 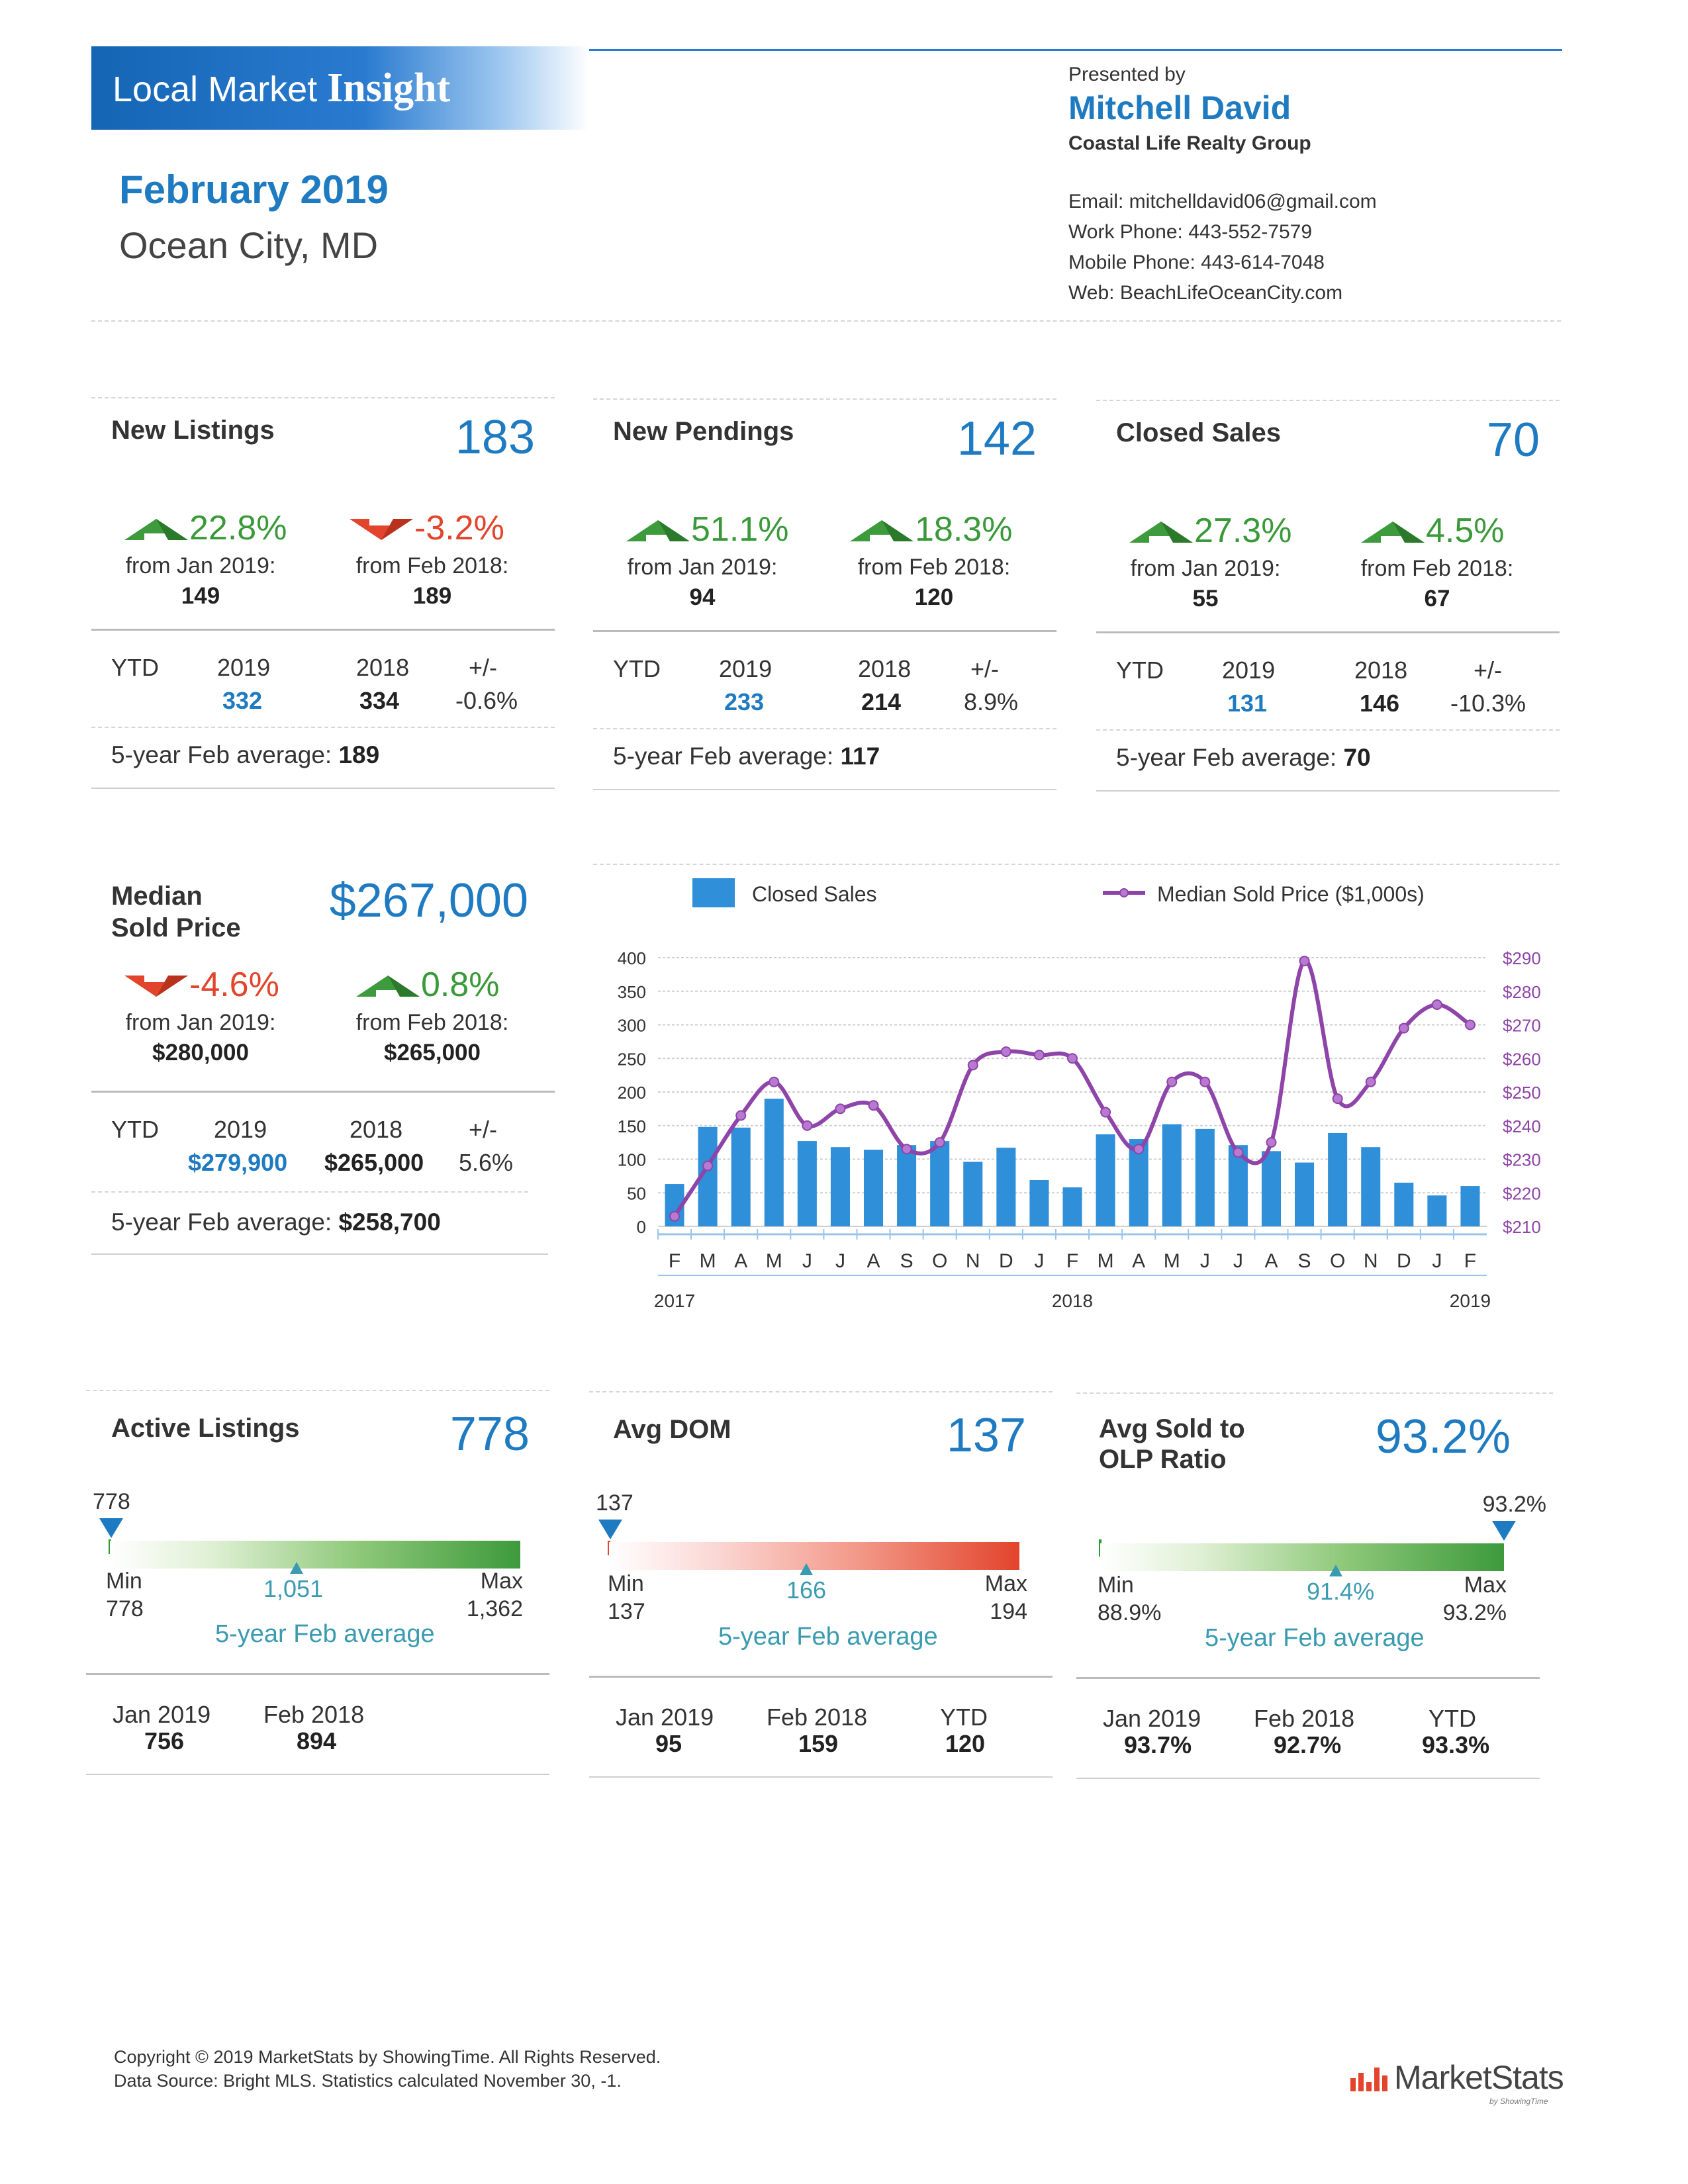 What do you see at coordinates (1513, 440) in the screenshot?
I see `card-value: 70` at bounding box center [1513, 440].